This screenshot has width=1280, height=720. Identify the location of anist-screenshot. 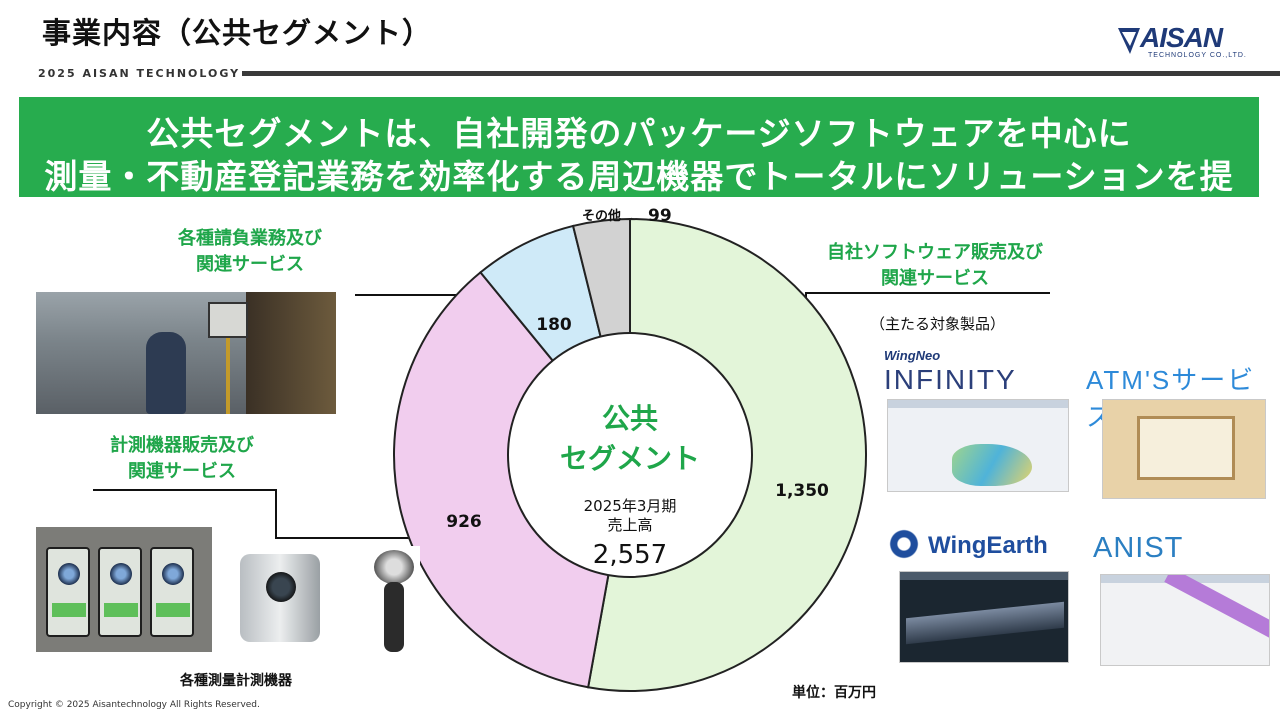
(1185, 620).